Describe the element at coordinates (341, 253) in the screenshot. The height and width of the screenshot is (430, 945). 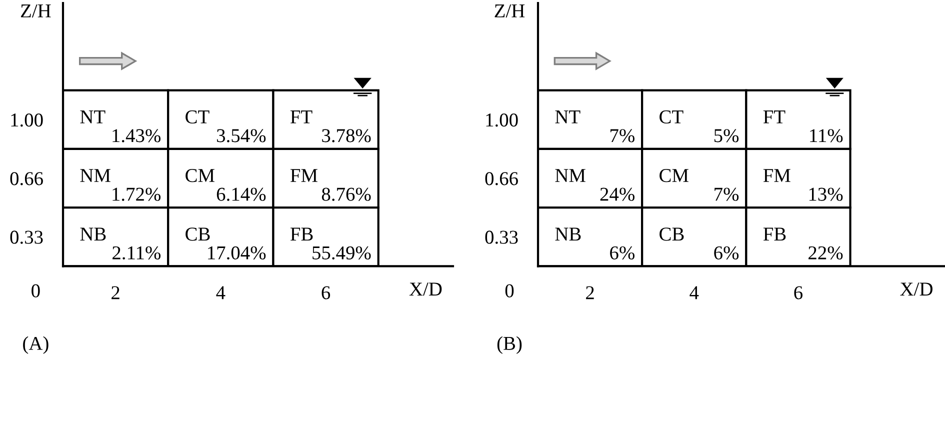
I see `data-label: 55.49%` at that location.